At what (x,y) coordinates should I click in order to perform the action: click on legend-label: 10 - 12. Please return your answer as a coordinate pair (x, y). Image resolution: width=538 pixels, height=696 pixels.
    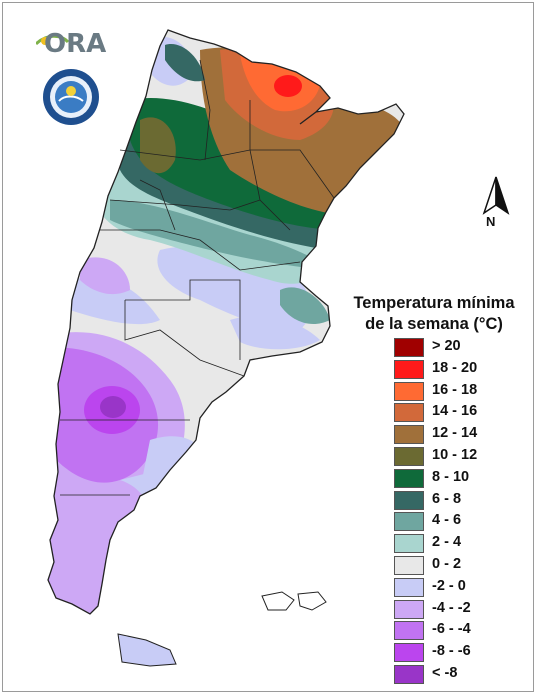
    Looking at the image, I should click on (455, 454).